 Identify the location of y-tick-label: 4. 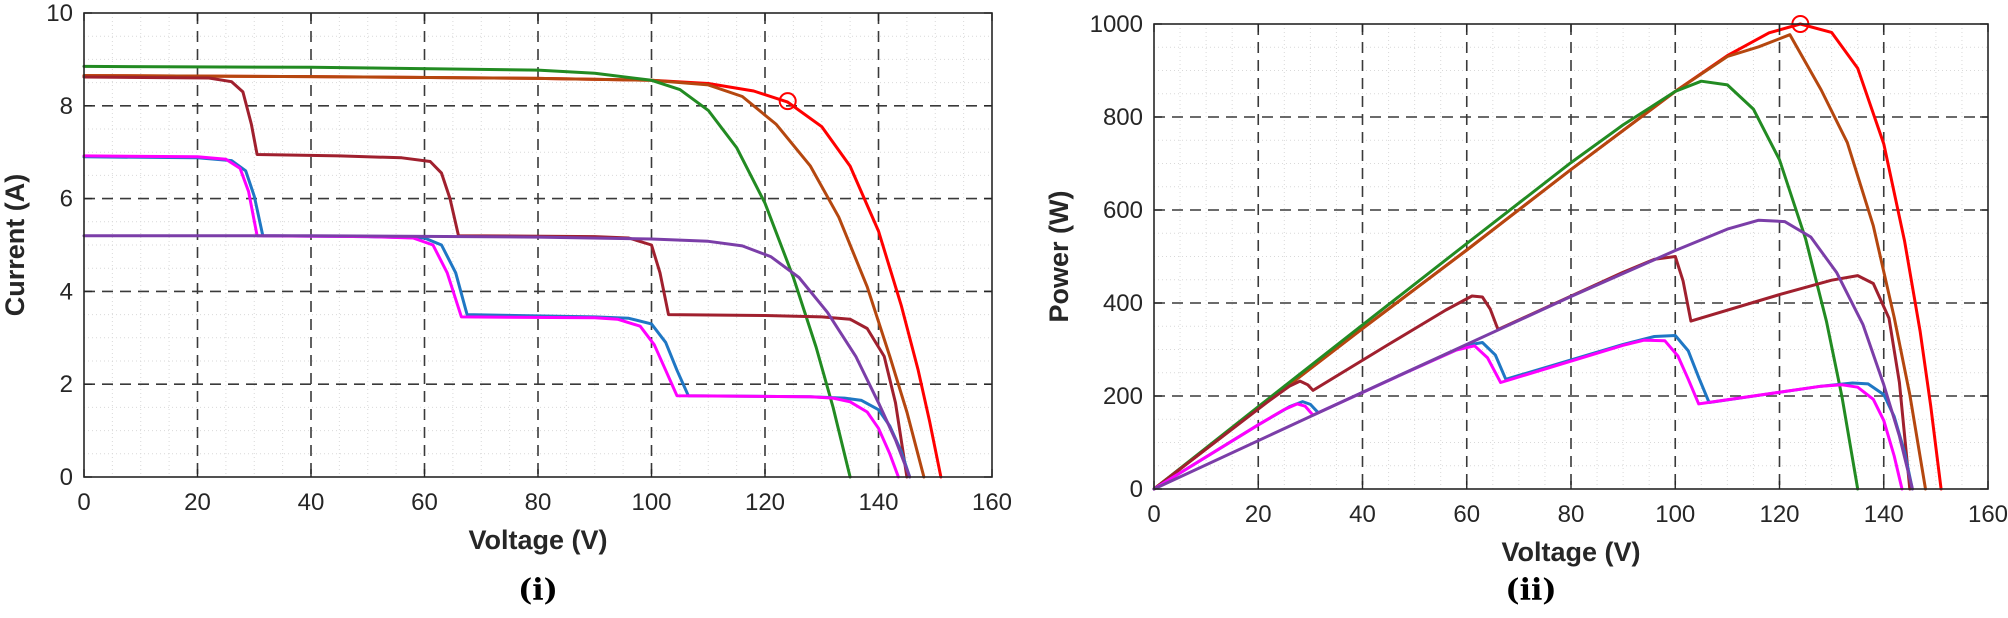
(66, 291).